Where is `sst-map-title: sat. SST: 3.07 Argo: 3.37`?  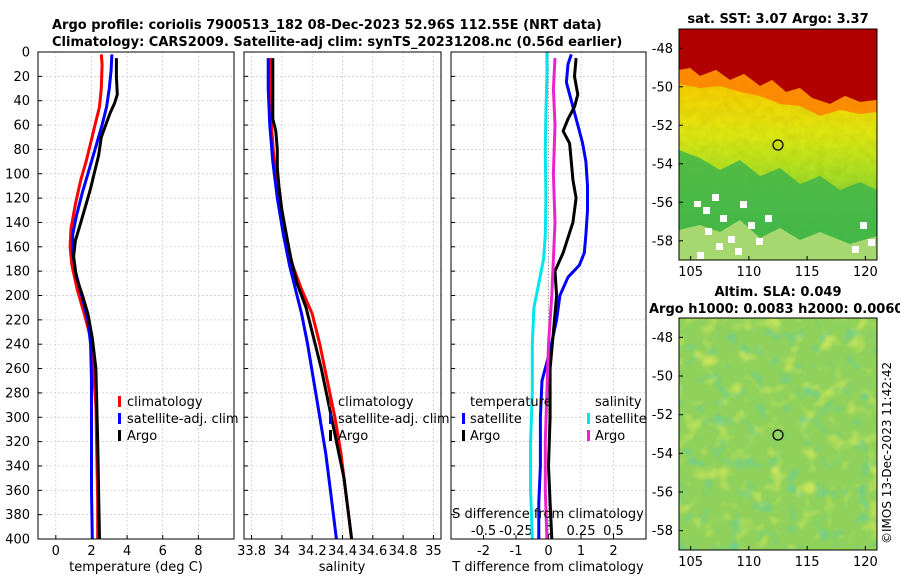
sst-map-title: sat. SST: 3.07 Argo: 3.37 is located at coordinates (777, 19).